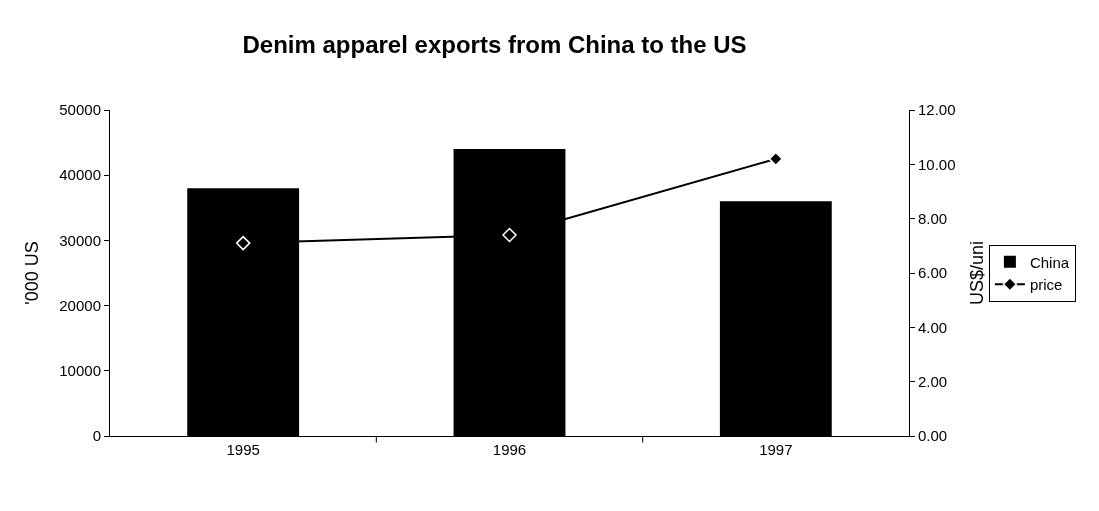 The width and height of the screenshot is (1099, 511). What do you see at coordinates (937, 164) in the screenshot?
I see `y2-tick-label: 10.00` at bounding box center [937, 164].